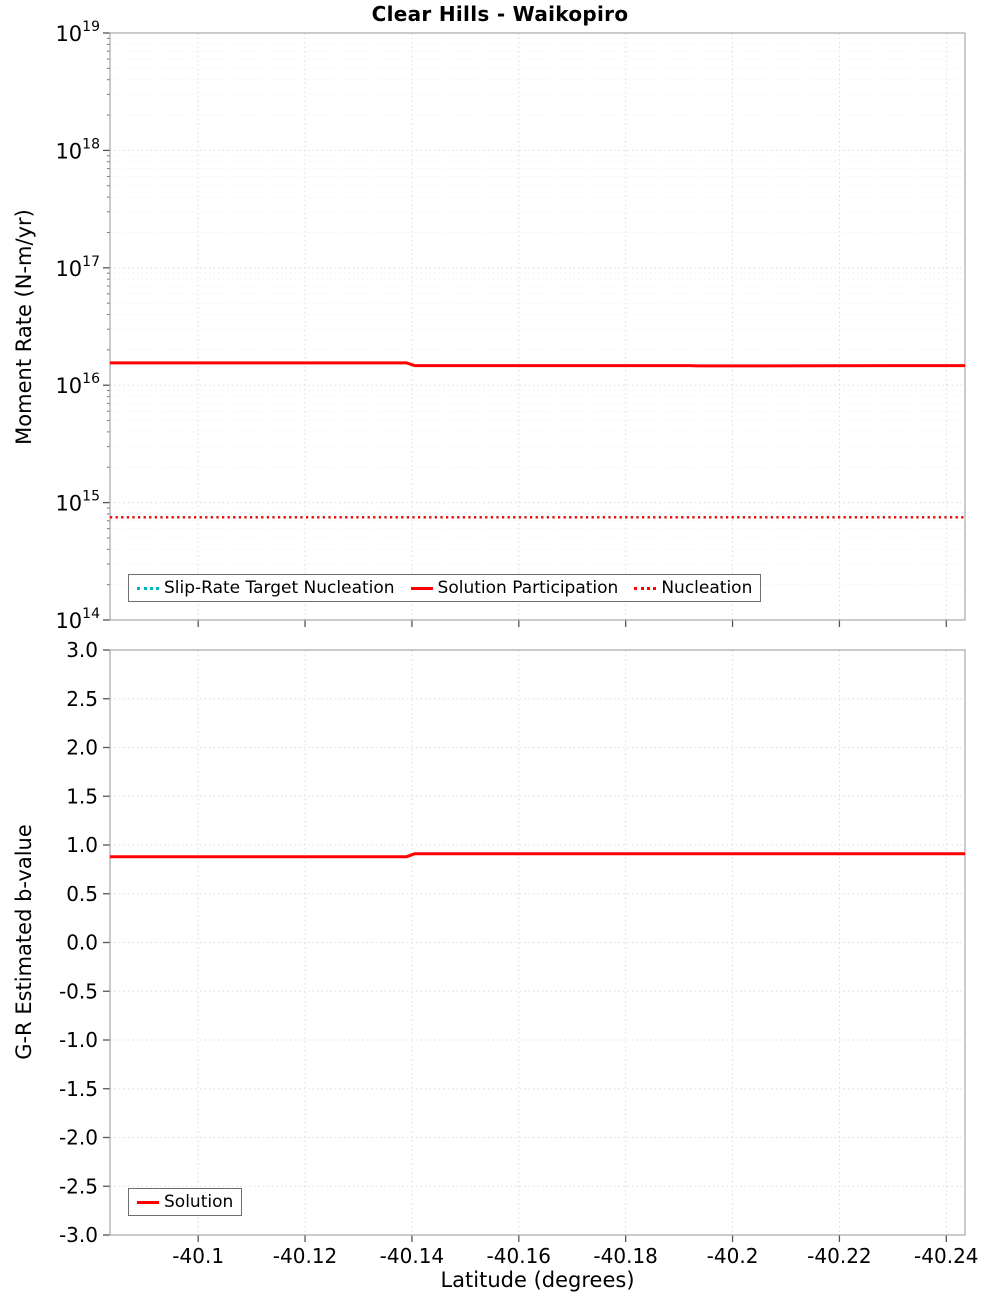  What do you see at coordinates (78, 1040) in the screenshot?
I see `svg-text: -1.0` at bounding box center [78, 1040].